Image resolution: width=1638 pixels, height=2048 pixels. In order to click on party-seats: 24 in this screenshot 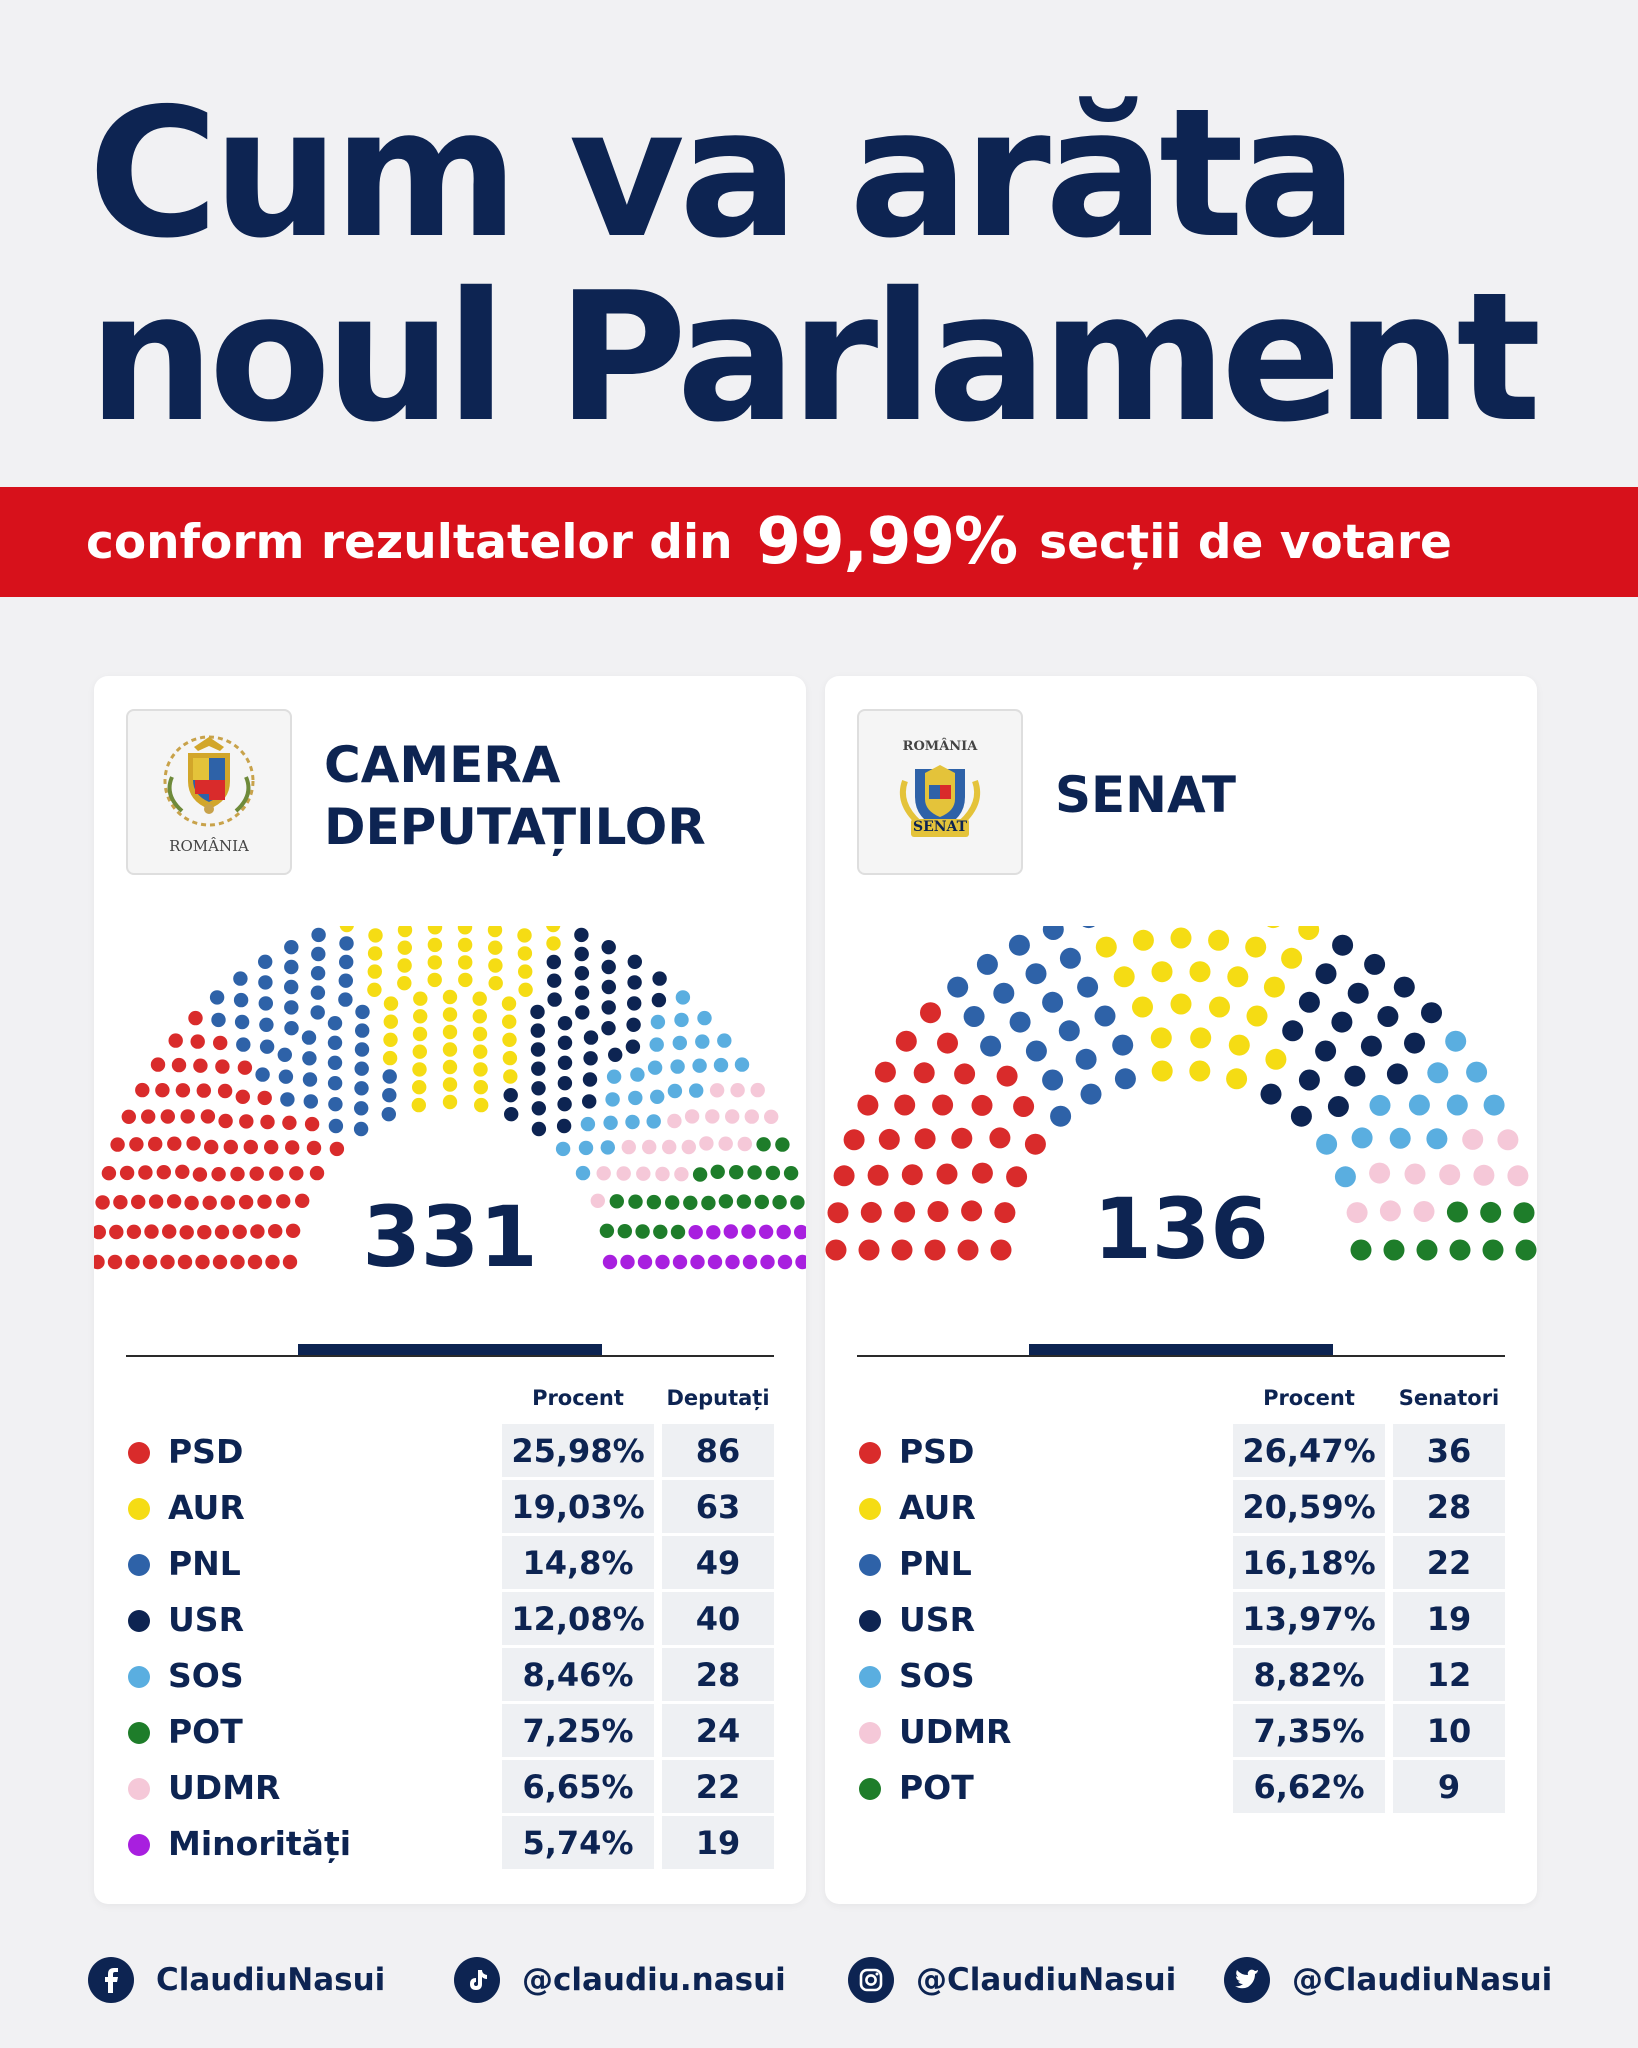, I will do `click(718, 1730)`.